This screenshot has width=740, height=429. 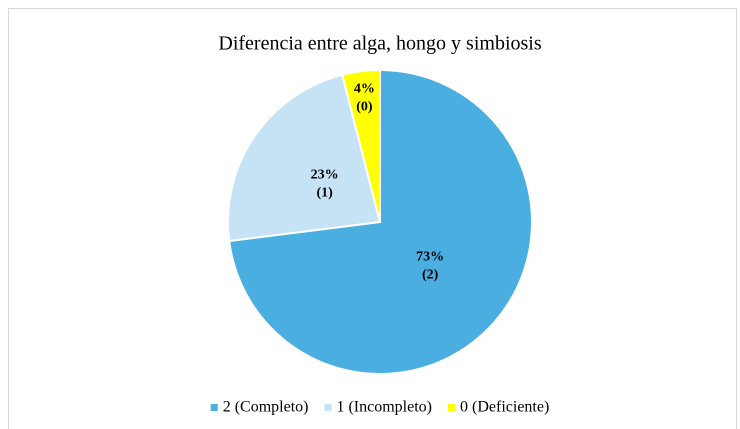 I want to click on data-label: 73%, so click(x=430, y=256).